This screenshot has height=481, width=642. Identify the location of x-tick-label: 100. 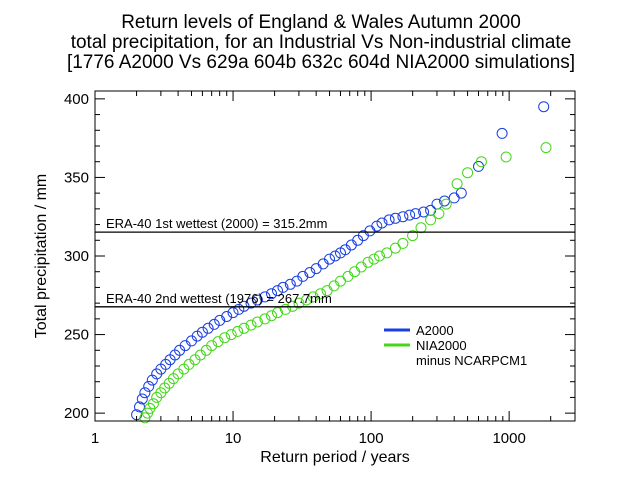
(371, 438).